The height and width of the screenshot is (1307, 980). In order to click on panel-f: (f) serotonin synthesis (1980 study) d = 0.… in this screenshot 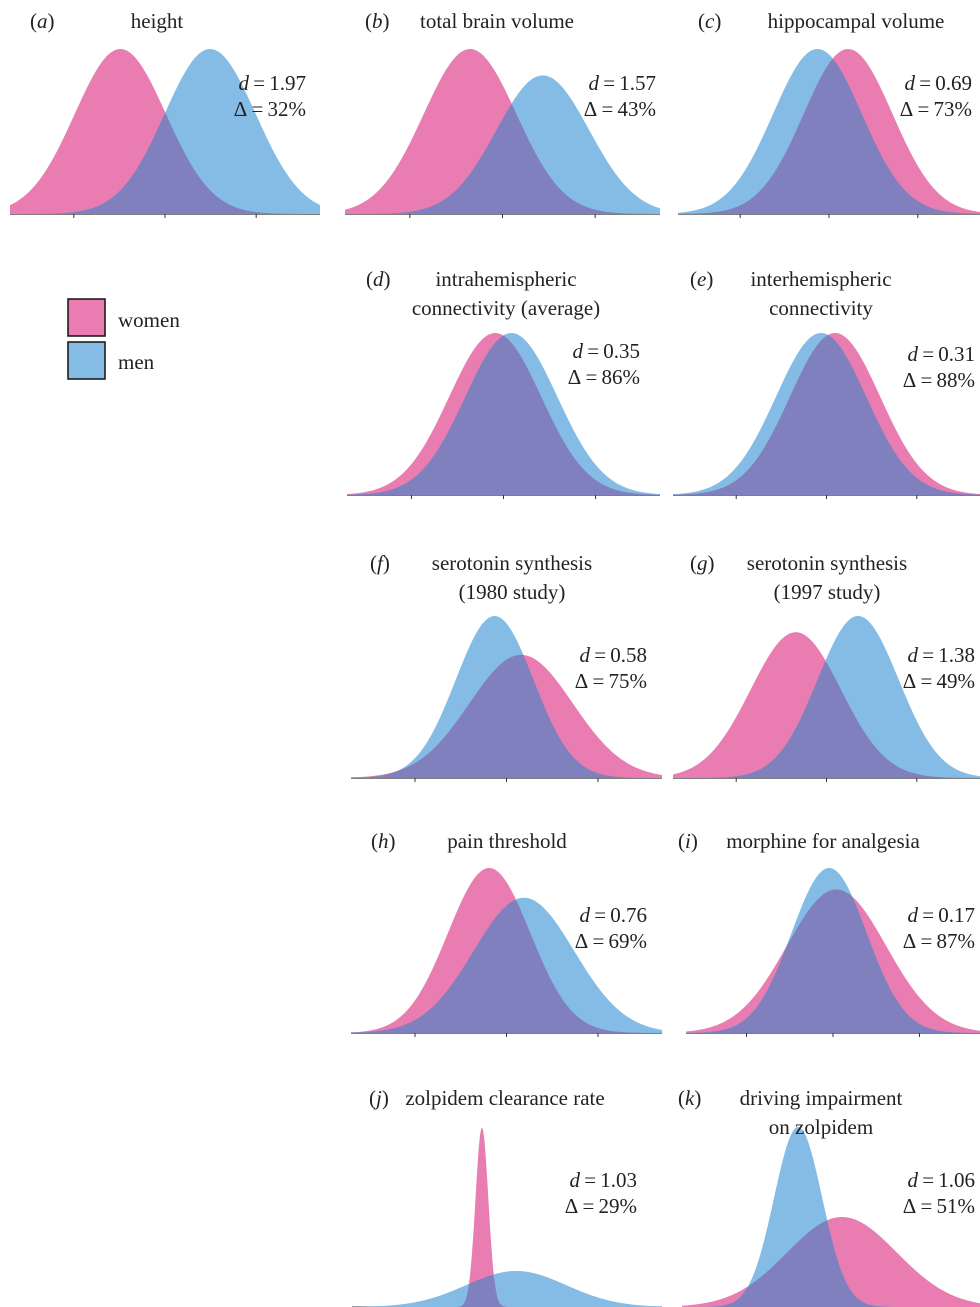, I will do `click(506, 666)`.